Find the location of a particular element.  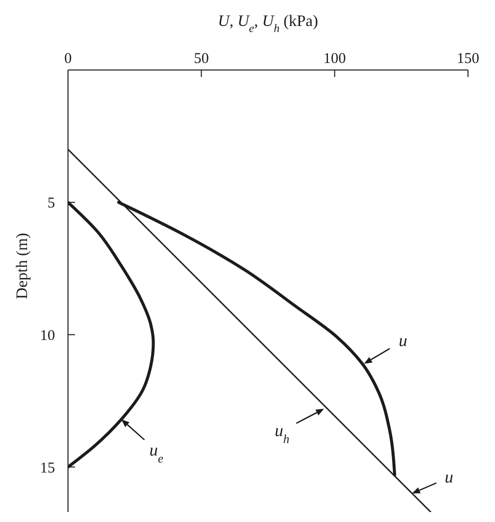

x-tick-label: 150 is located at coordinates (468, 59).